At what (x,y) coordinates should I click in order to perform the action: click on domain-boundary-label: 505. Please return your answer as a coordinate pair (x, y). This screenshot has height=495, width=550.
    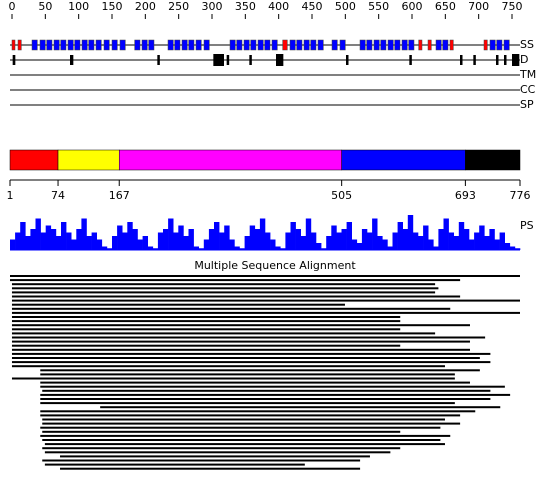
    Looking at the image, I should click on (341, 195).